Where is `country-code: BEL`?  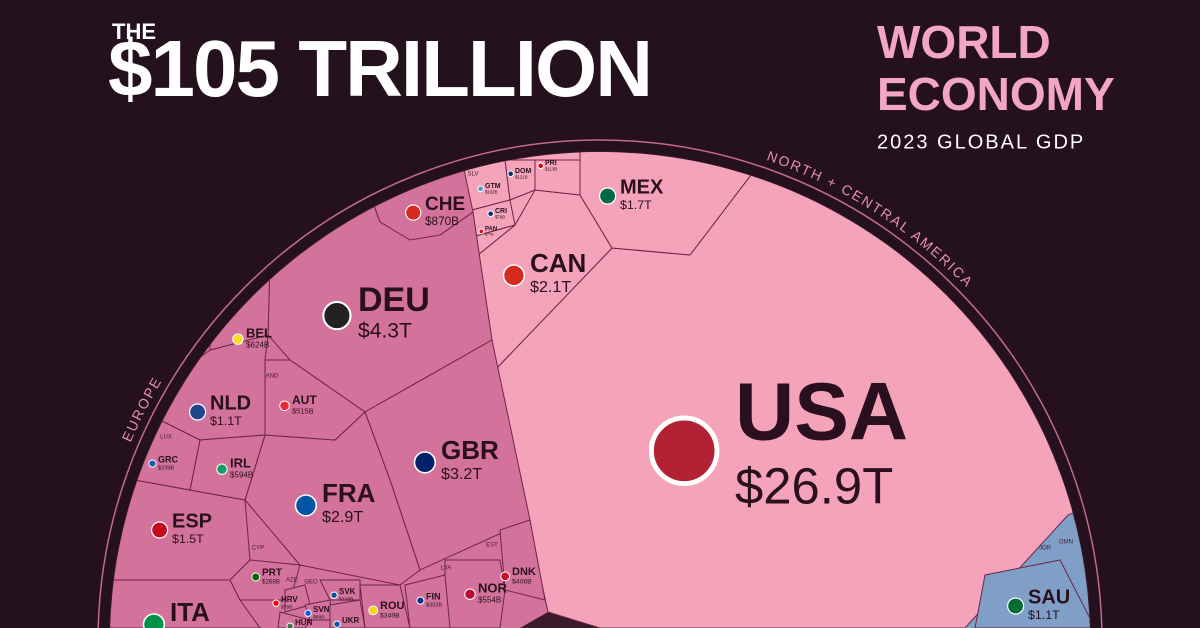
country-code: BEL is located at coordinates (259, 332).